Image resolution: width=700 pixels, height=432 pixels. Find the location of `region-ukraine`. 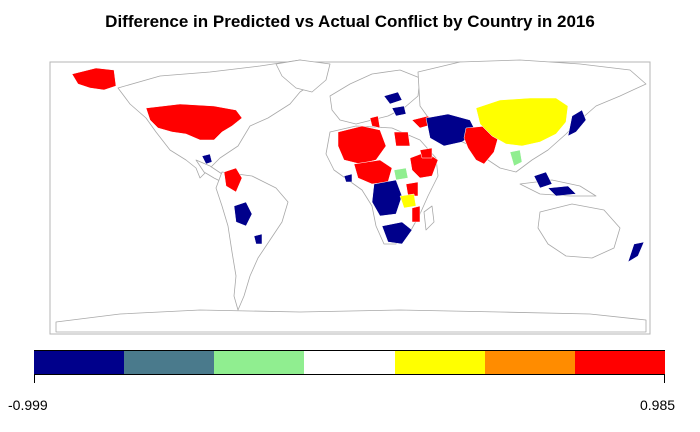

region-ukraine is located at coordinates (399, 111).